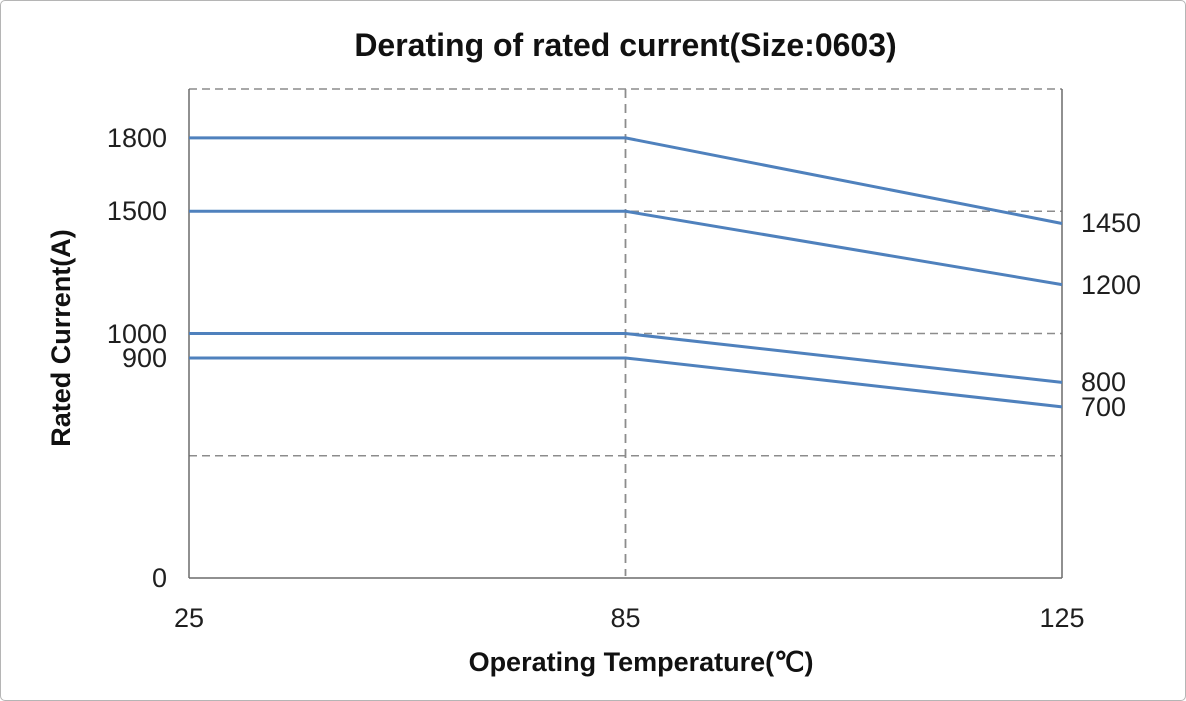 Image resolution: width=1186 pixels, height=701 pixels. I want to click on x-axis-title: Operating Temperature(℃), so click(641, 662).